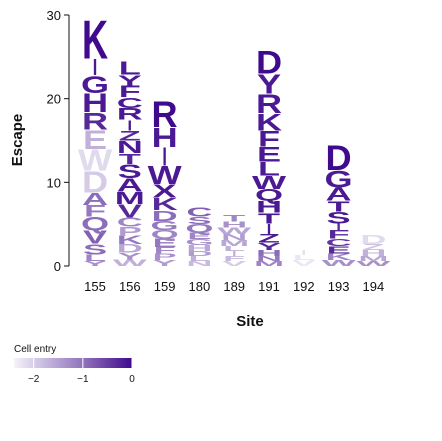 The image size is (442, 441). Describe the element at coordinates (54, 182) in the screenshot. I see `y-tick-label: 10` at that location.